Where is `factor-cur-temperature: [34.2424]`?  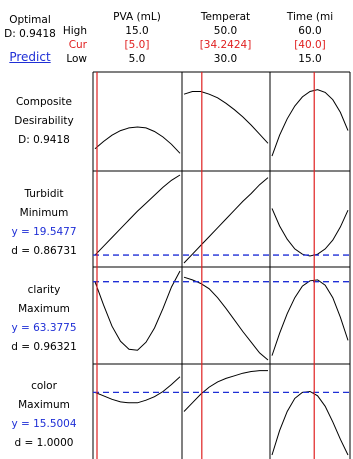
factor-cur-temperature: [34.2424] is located at coordinates (225, 45).